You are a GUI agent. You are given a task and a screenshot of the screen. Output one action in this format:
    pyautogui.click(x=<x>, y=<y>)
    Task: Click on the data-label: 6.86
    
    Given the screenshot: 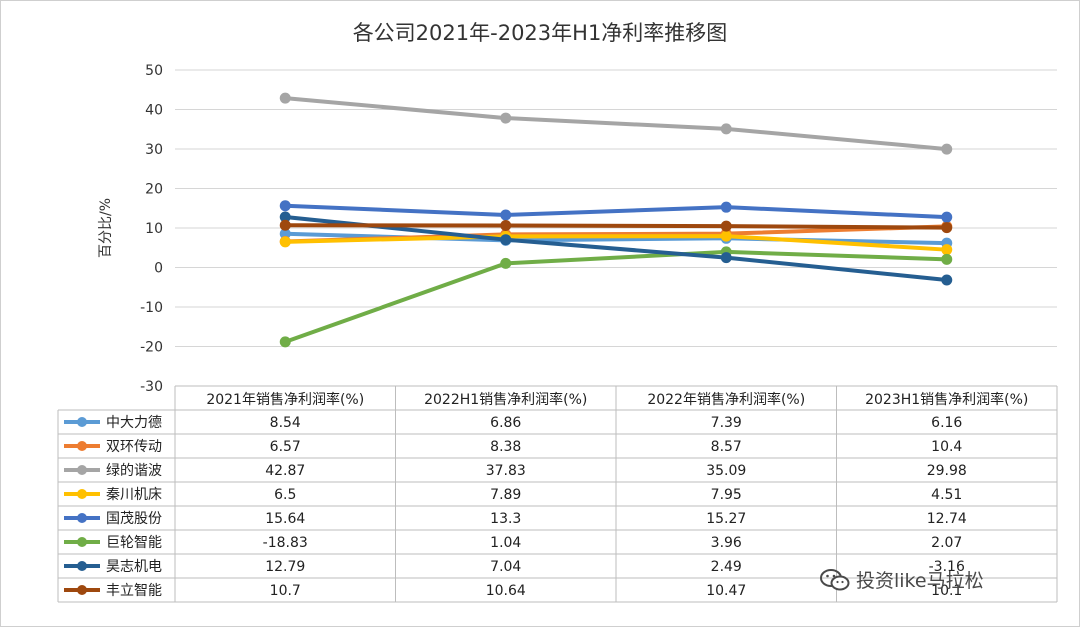 What is the action you would take?
    pyautogui.click(x=505, y=423)
    